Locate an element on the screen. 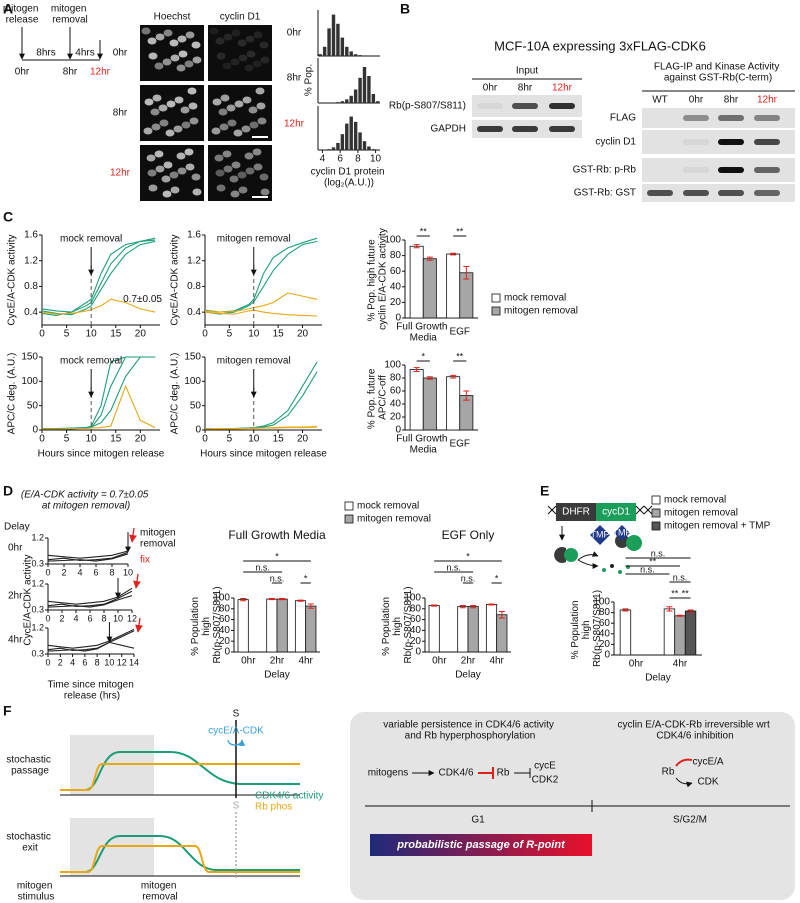 The image size is (800, 903). x-axis-label: Delay is located at coordinates (468, 675).